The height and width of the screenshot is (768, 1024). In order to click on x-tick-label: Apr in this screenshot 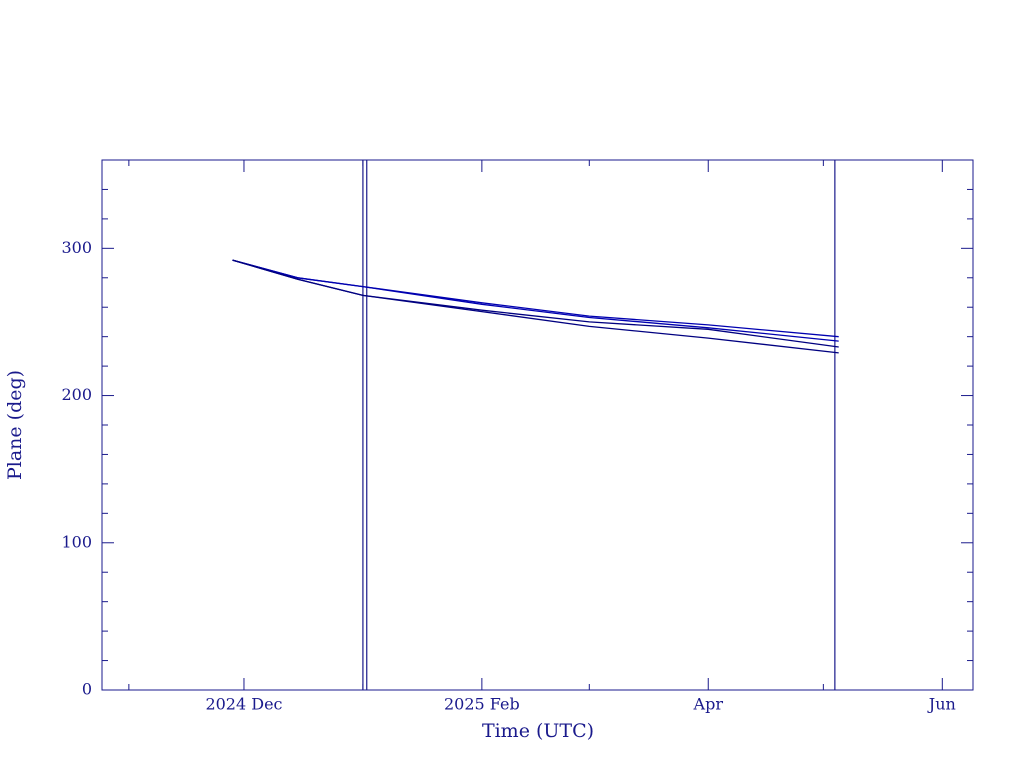, I will do `click(708, 704)`.